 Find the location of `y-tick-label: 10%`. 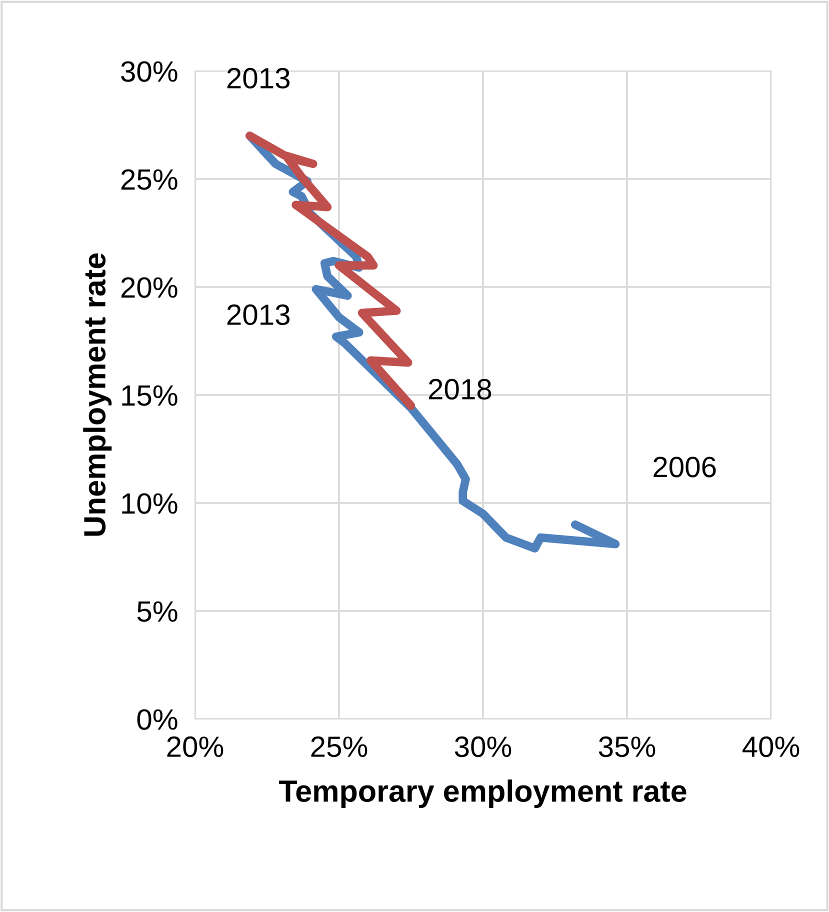

y-tick-label: 10% is located at coordinates (150, 503).